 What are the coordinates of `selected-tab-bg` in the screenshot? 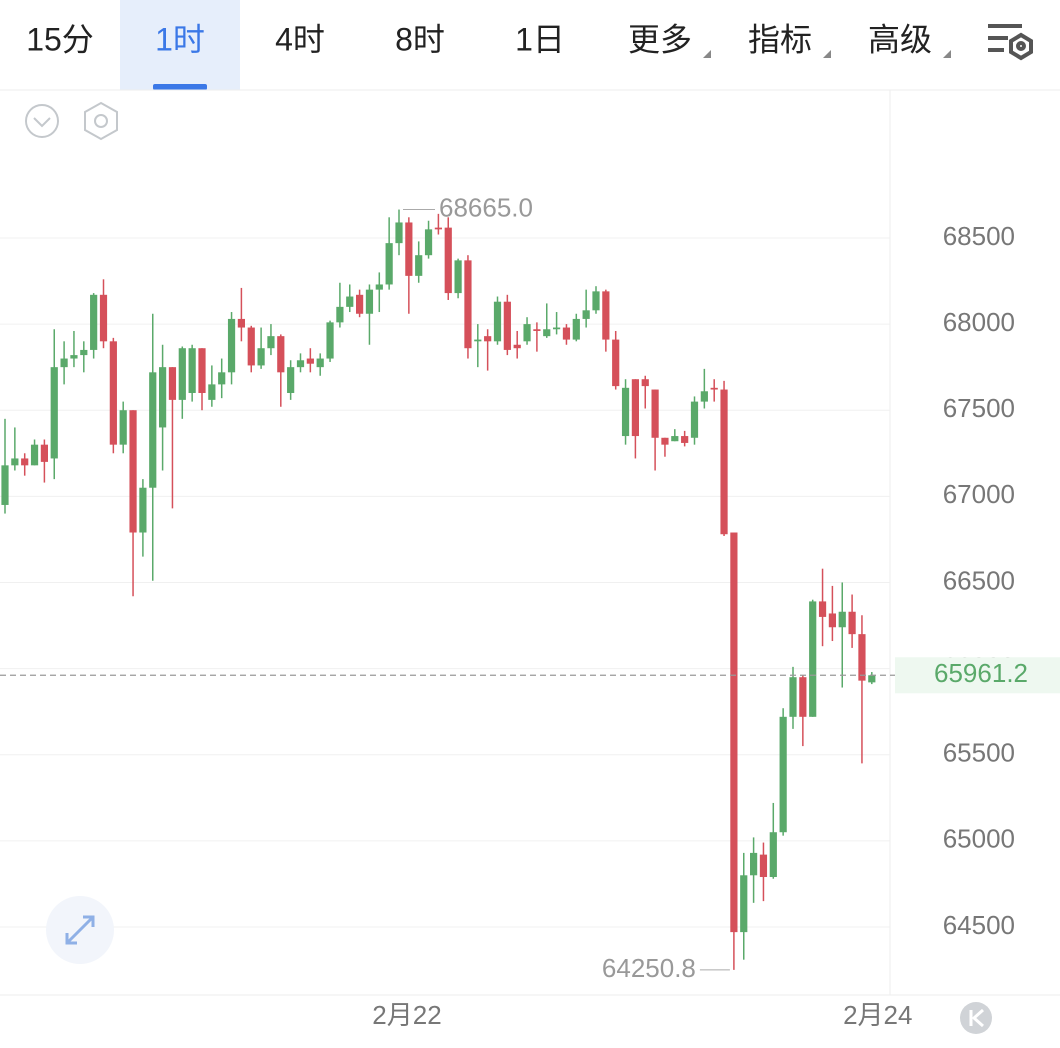 It's located at (180, 45).